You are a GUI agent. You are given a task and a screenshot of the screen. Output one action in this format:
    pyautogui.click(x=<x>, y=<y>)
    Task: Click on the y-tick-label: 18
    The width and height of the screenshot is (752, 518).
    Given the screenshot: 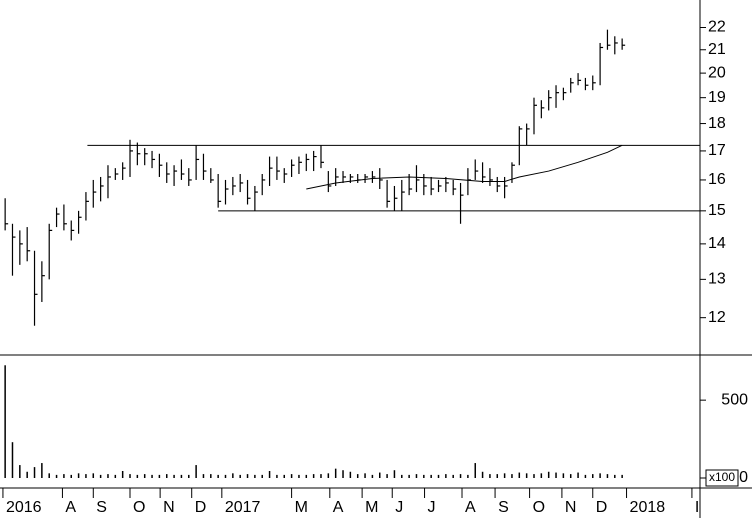 What is the action you would take?
    pyautogui.click(x=717, y=123)
    